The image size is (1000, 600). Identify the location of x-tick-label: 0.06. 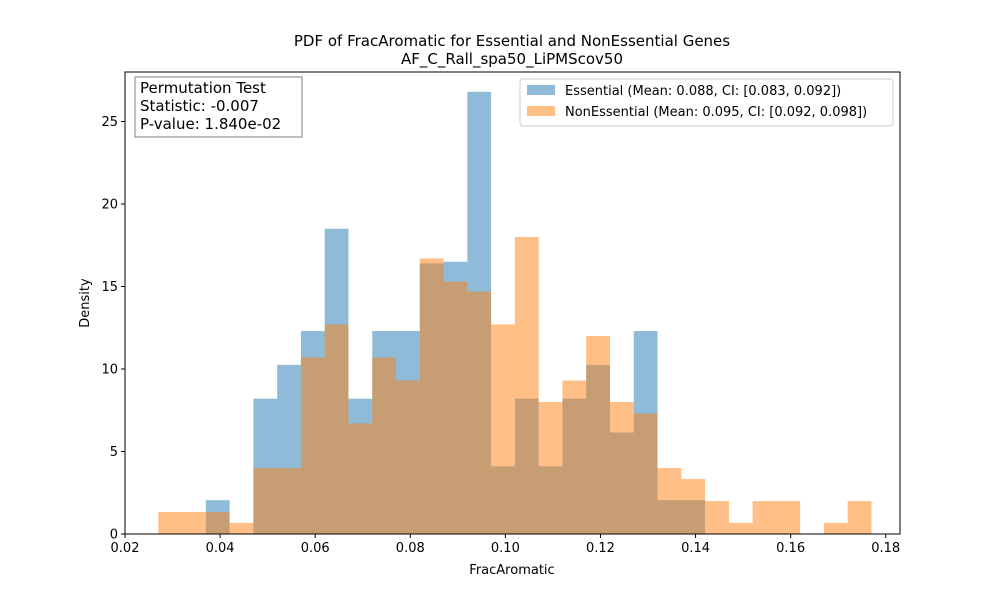
(315, 548).